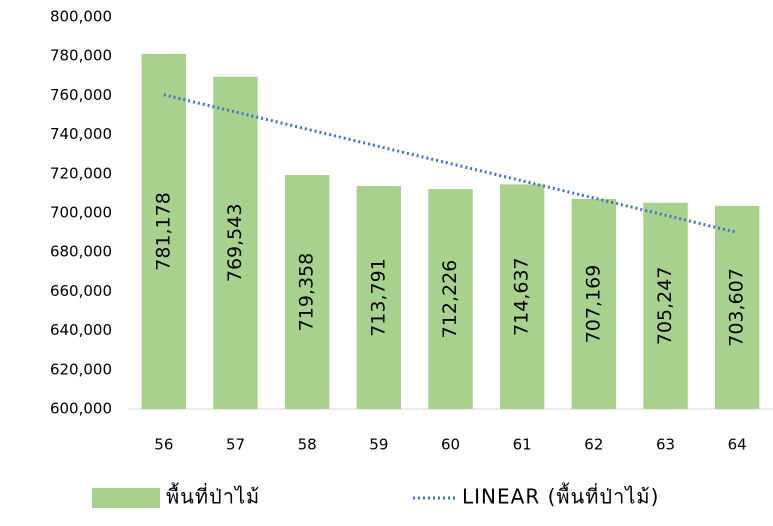 This screenshot has height=526, width=773. Describe the element at coordinates (213, 496) in the screenshot. I see `legend-label: พื้นที่ป่าไม้` at that location.